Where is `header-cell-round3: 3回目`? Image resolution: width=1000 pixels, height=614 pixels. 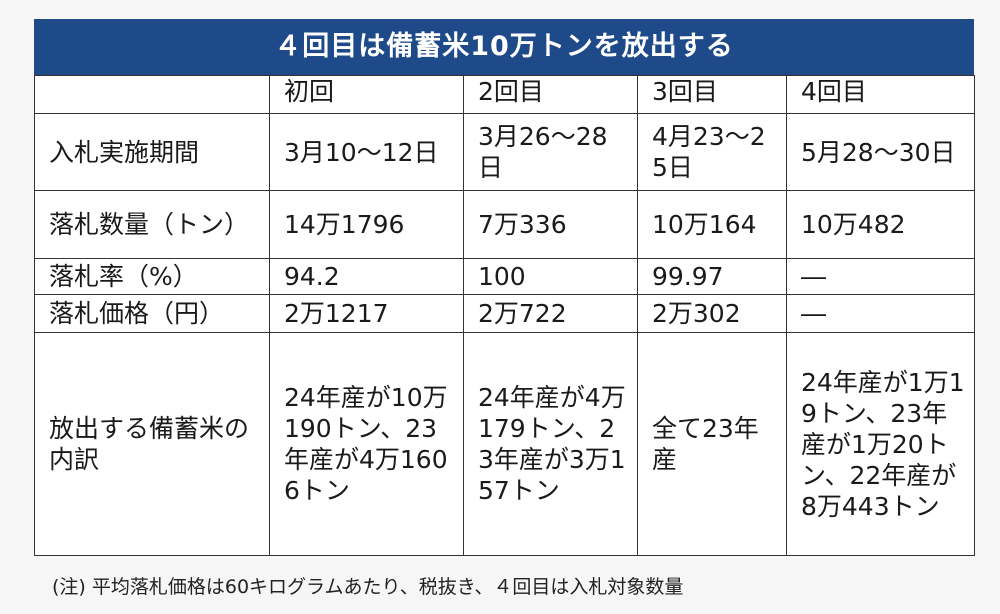
header-cell-round3: 3回目 is located at coordinates (712, 94).